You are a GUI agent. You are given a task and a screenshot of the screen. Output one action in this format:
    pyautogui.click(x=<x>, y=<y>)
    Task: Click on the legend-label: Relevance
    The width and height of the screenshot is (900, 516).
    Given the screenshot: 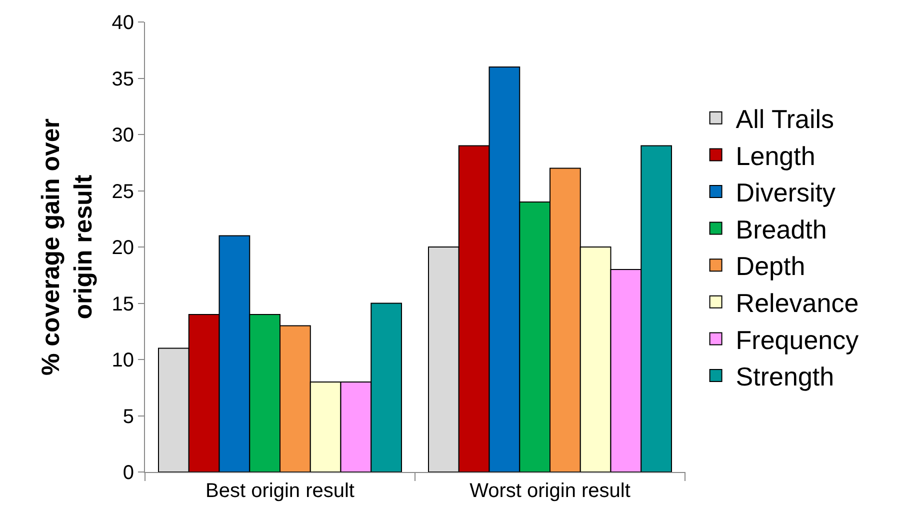 What is the action you would take?
    pyautogui.click(x=797, y=303)
    